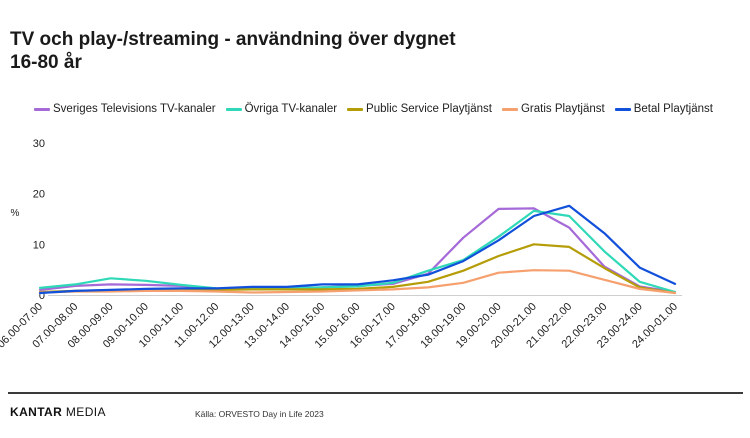  What do you see at coordinates (429, 109) in the screenshot?
I see `legend-label: Public Service Playtjänst` at bounding box center [429, 109].